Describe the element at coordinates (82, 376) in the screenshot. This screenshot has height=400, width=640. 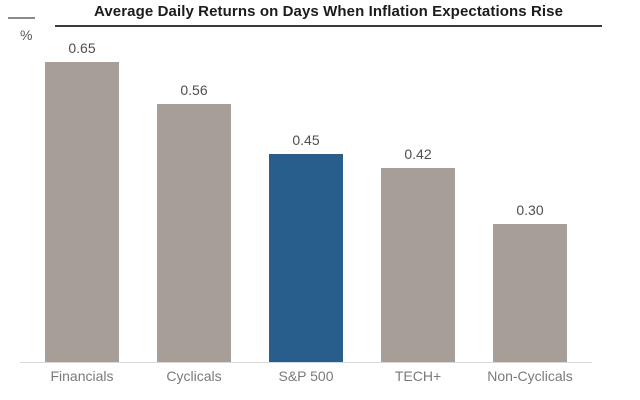
I see `category-label: Financials` at that location.